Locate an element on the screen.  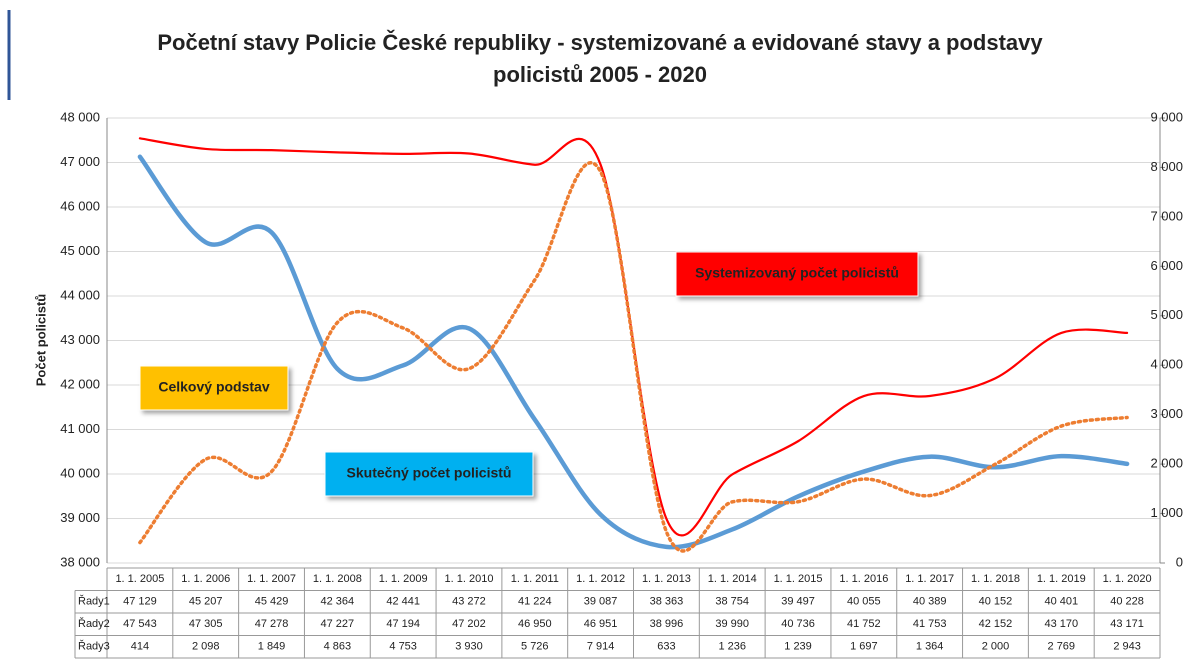
y2-tick-label: 7 000 is located at coordinates (1166, 215).